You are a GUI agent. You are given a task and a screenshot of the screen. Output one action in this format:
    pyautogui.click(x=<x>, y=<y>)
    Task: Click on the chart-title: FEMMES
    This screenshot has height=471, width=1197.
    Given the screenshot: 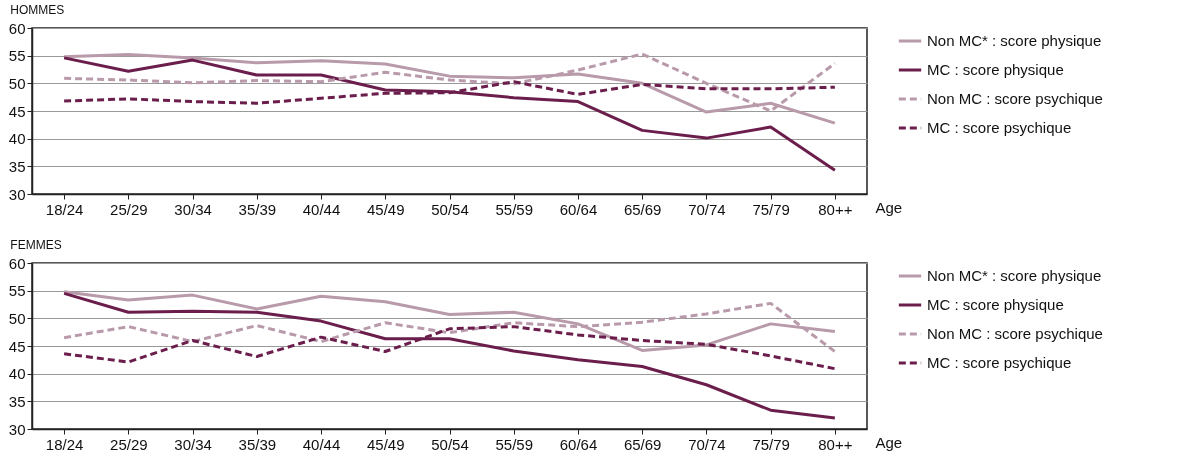 What is the action you would take?
    pyautogui.click(x=36, y=245)
    